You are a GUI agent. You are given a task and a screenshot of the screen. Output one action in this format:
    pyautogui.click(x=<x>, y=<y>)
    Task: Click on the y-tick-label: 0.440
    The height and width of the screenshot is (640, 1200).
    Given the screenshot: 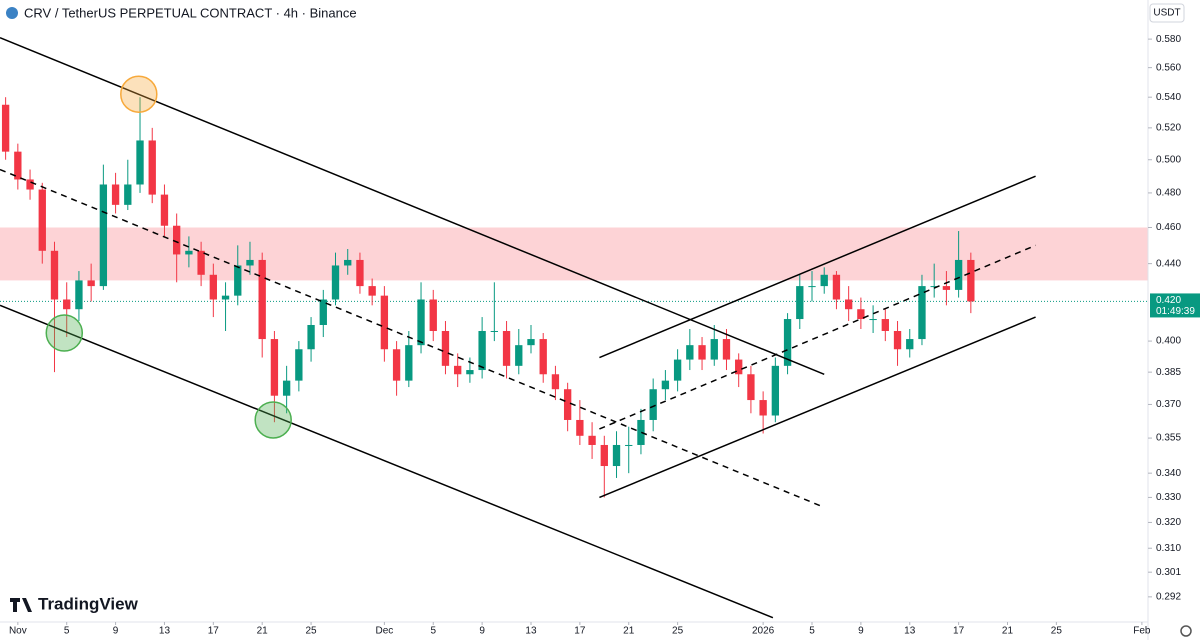 What is the action you would take?
    pyautogui.click(x=1168, y=263)
    